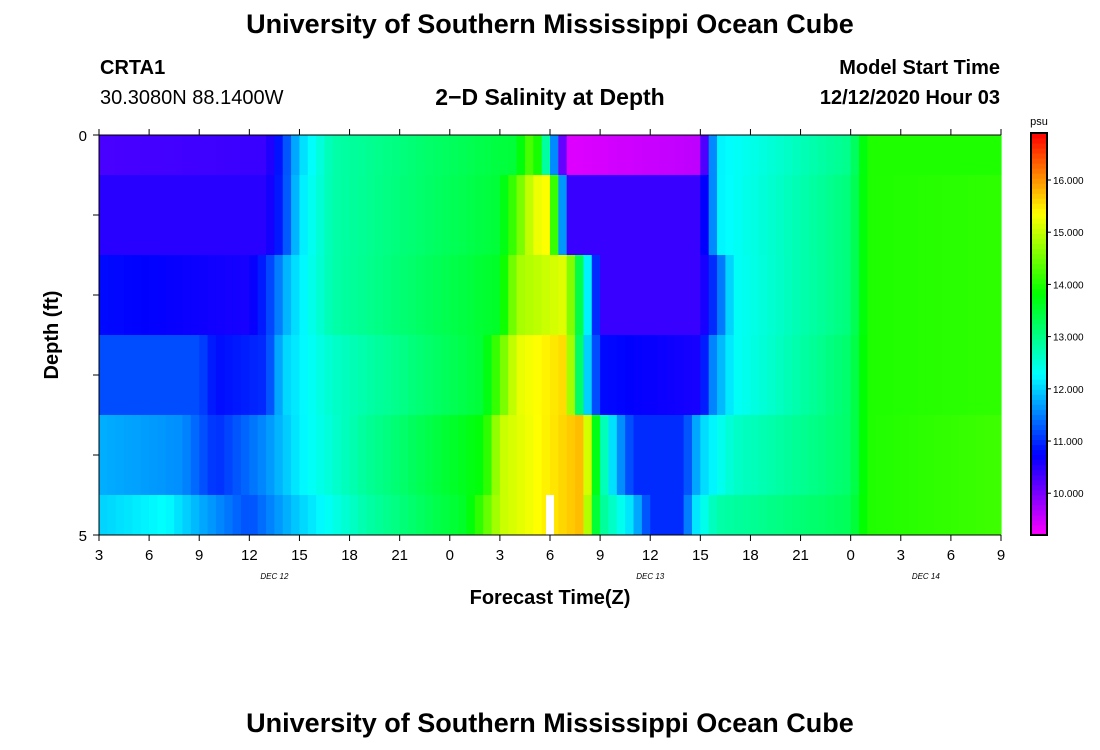  I want to click on colorbar-tick-label: 13.000, so click(1068, 338).